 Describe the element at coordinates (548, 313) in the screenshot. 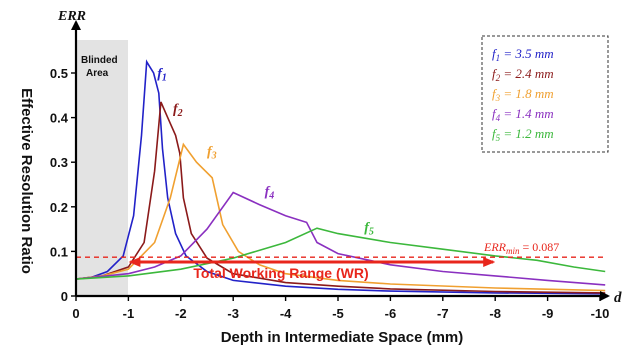

I see `x-tick-label: -9` at that location.